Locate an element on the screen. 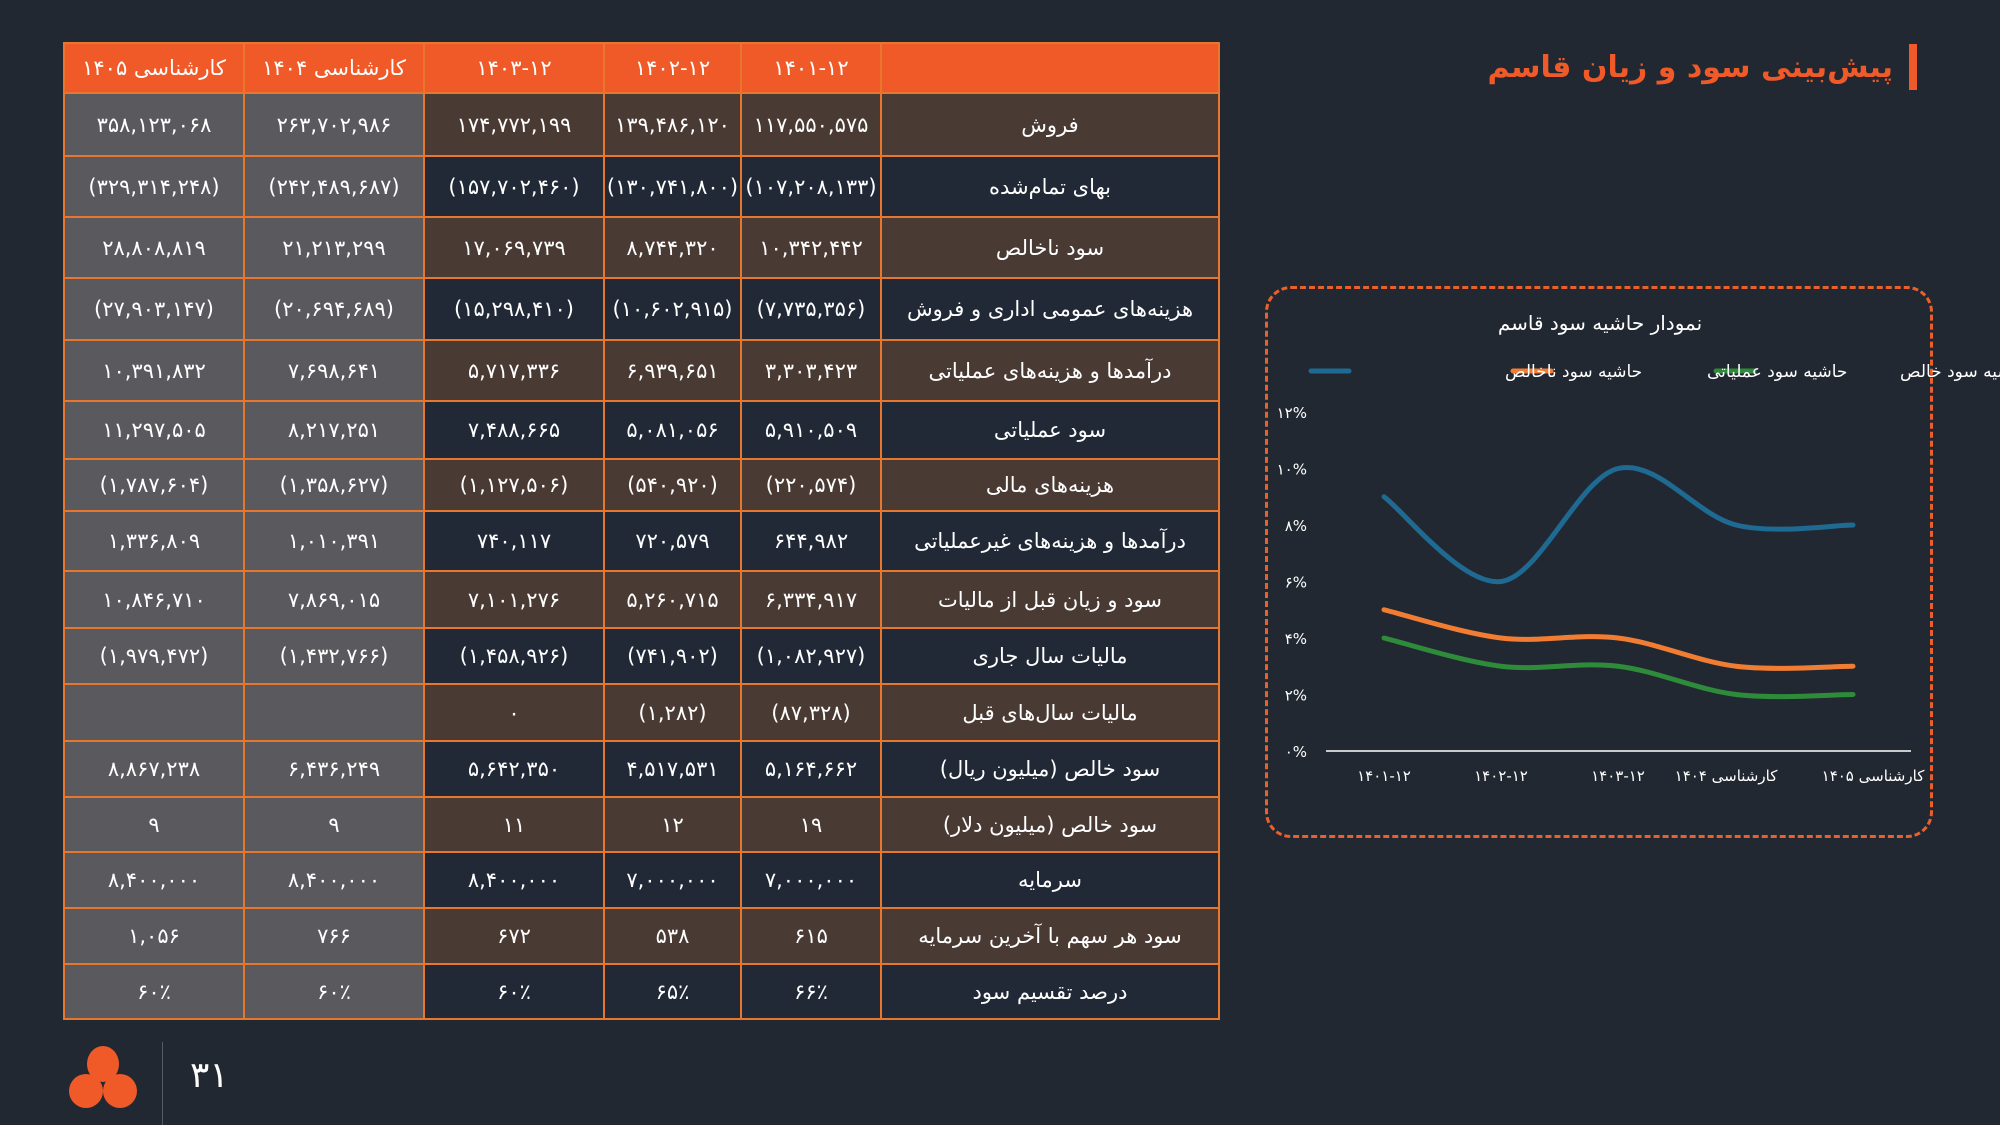  value-cell: ۲۸,۸۰۸,۸۱۹ is located at coordinates (154, 247).